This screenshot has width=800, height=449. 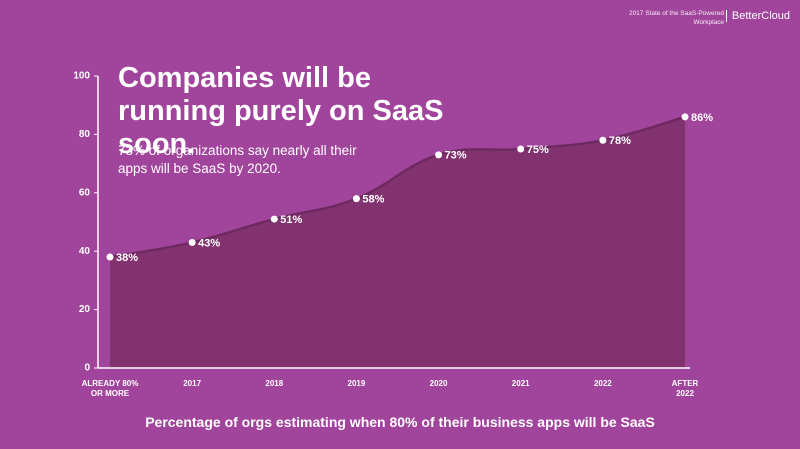 What do you see at coordinates (602, 383) in the screenshot?
I see `x-tick-label: 2022` at bounding box center [602, 383].